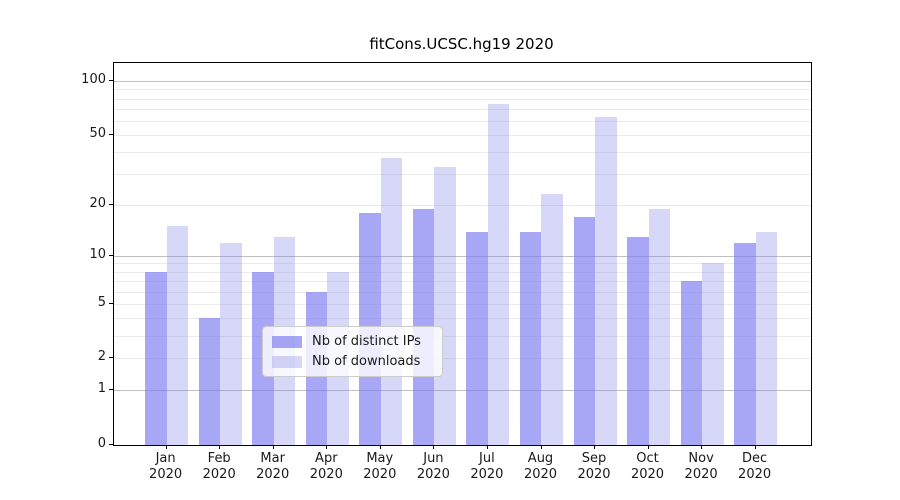 This screenshot has height=500, width=900. Describe the element at coordinates (93, 80) in the screenshot. I see `y-tick-label: 100` at that location.